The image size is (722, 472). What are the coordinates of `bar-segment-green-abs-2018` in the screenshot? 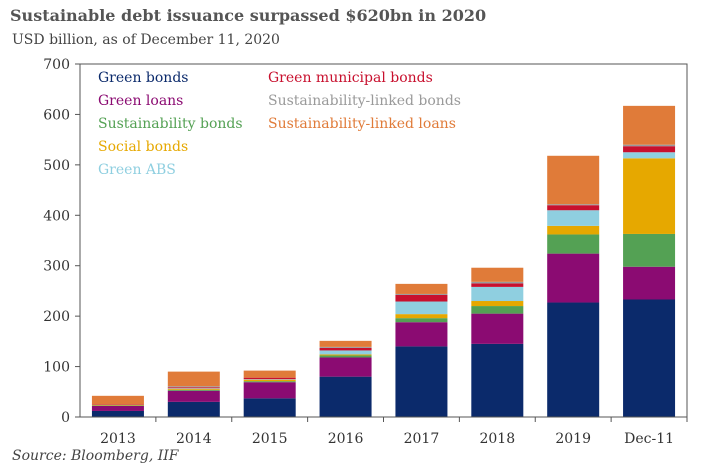 It's located at (497, 294).